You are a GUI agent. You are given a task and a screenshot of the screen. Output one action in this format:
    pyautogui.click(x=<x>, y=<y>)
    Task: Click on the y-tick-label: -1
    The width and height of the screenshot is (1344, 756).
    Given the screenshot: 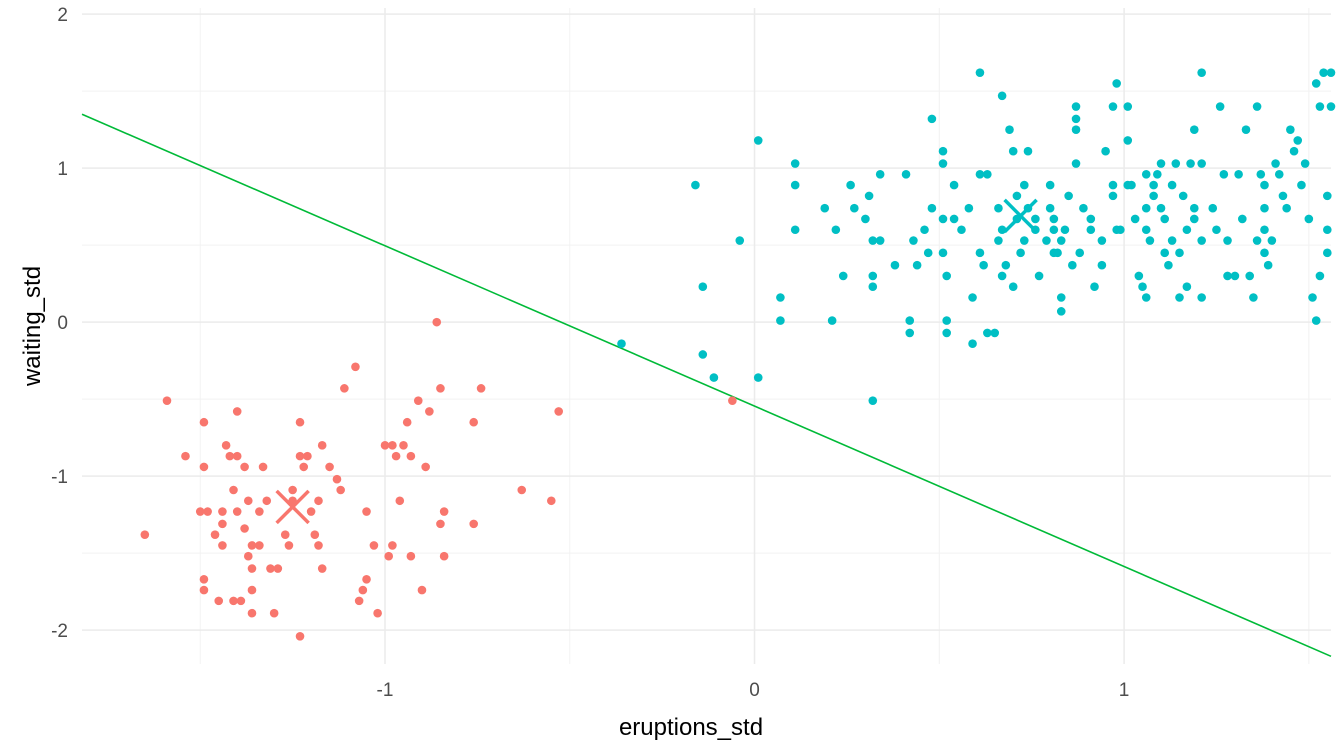 What is the action you would take?
    pyautogui.click(x=59, y=477)
    